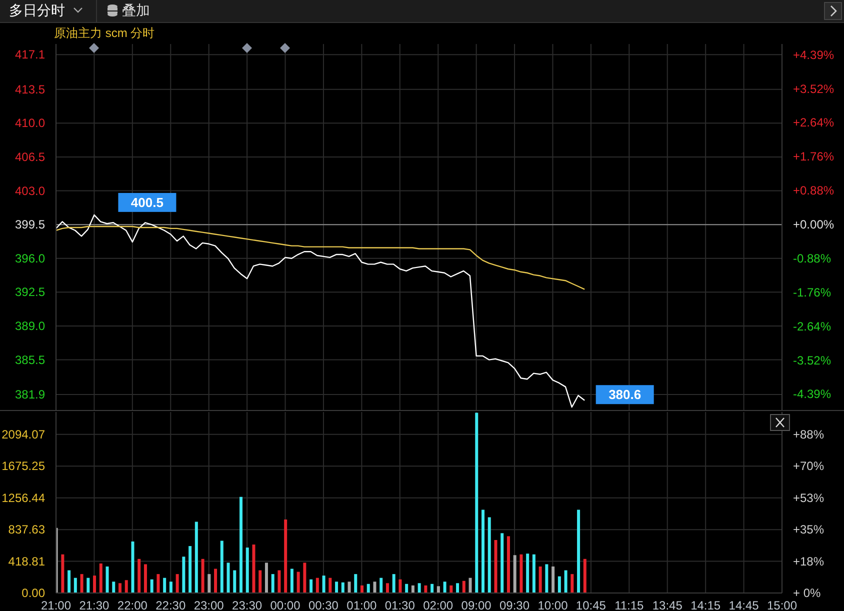 The height and width of the screenshot is (611, 844). What do you see at coordinates (362, 604) in the screenshot?
I see `x-tick-label: 01:00` at bounding box center [362, 604].